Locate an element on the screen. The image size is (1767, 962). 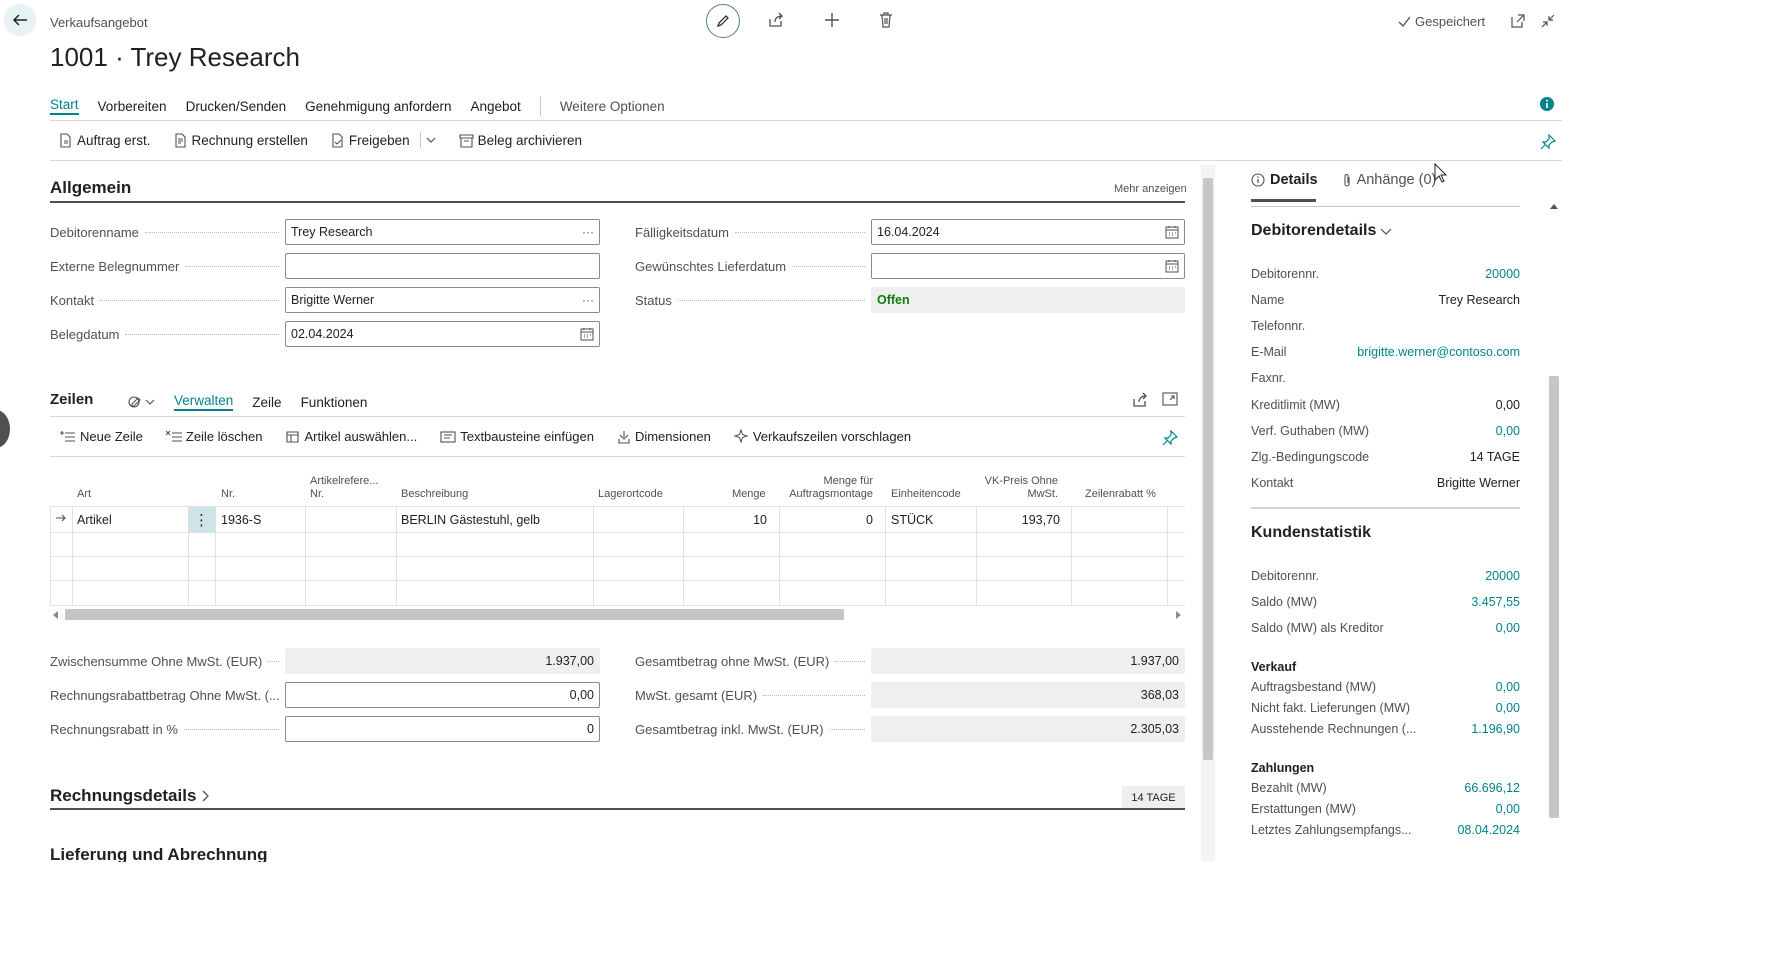
row-actions-menu-icon: ⋮ is located at coordinates (201, 519).